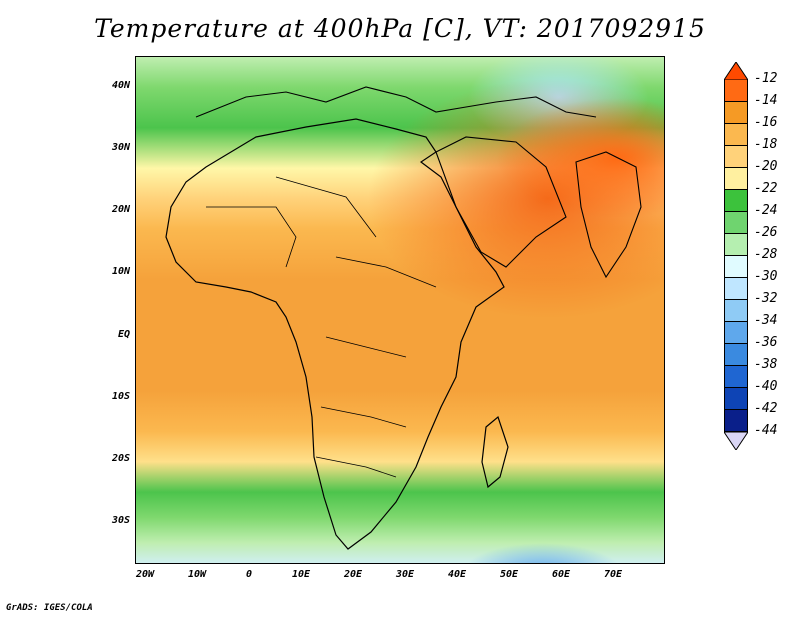  Describe the element at coordinates (766, 78) in the screenshot. I see `colorbar-label: -12` at that location.